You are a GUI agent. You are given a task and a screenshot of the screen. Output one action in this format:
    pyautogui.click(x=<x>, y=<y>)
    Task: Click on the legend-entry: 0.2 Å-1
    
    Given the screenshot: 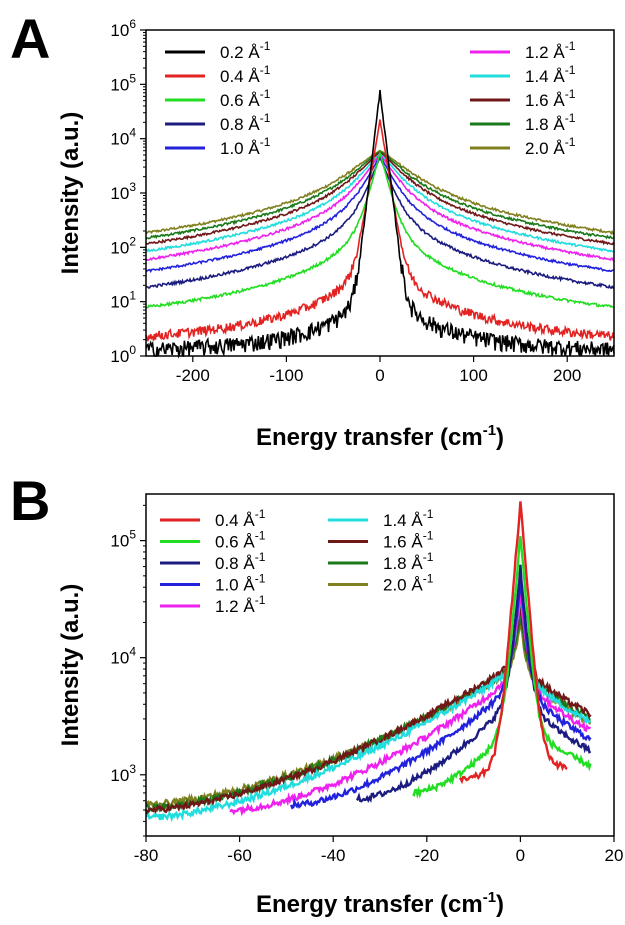 What is the action you would take?
    pyautogui.click(x=245, y=50)
    